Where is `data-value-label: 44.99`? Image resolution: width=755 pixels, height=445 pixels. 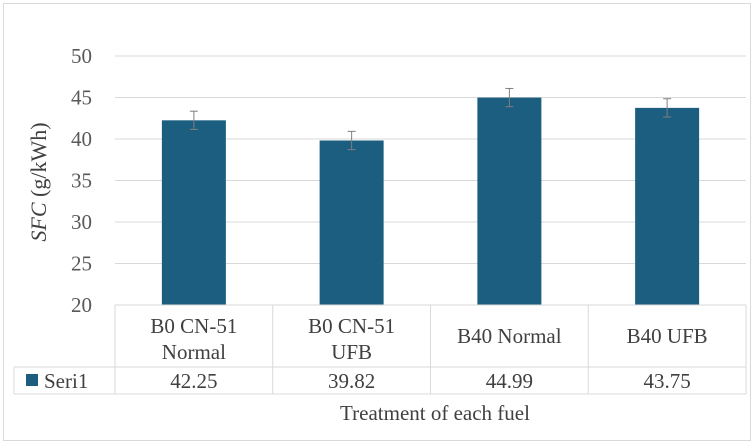
data-value-label: 44.99 is located at coordinates (509, 381).